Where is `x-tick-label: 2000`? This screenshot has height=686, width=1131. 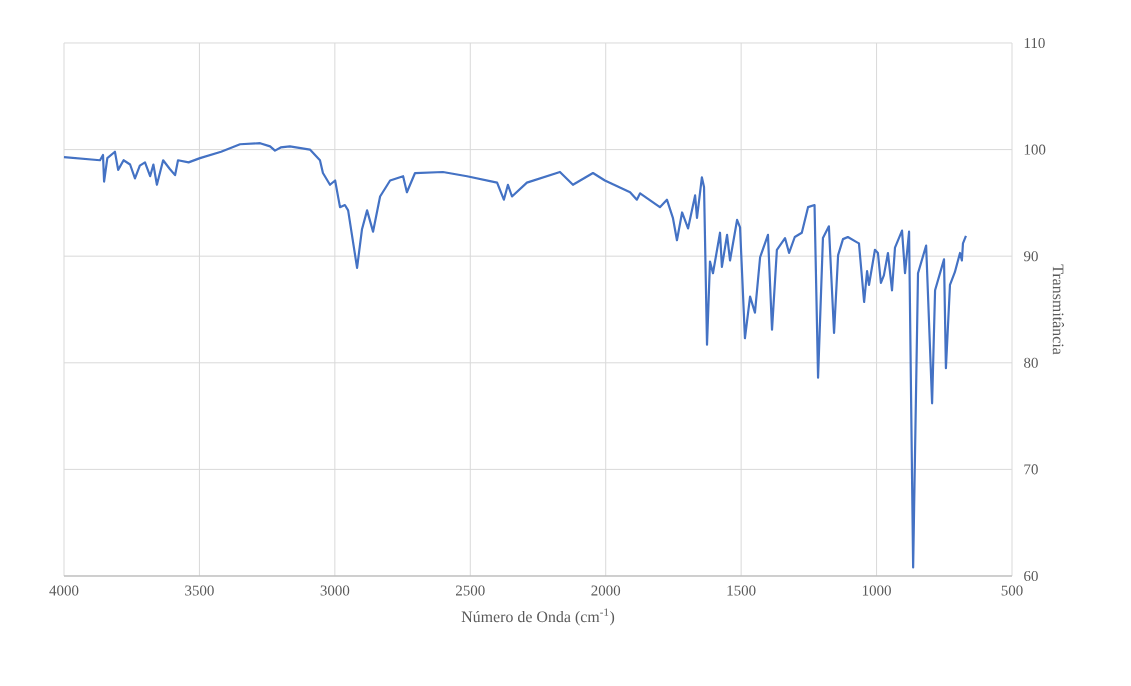
x-tick-label: 2000 is located at coordinates (606, 590).